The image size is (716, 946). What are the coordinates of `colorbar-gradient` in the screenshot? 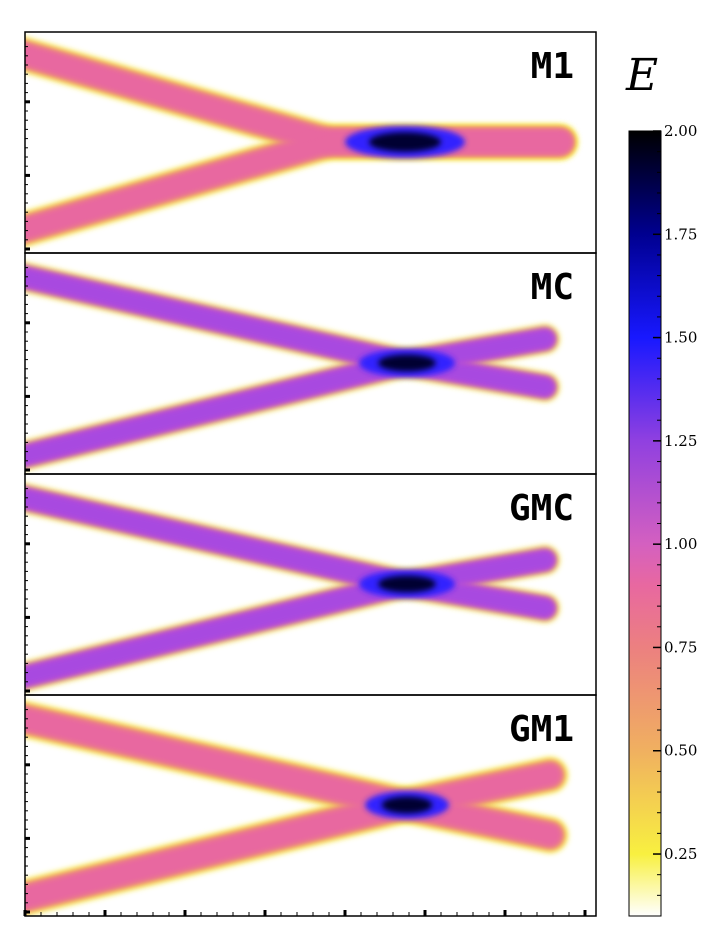 It's located at (645, 523).